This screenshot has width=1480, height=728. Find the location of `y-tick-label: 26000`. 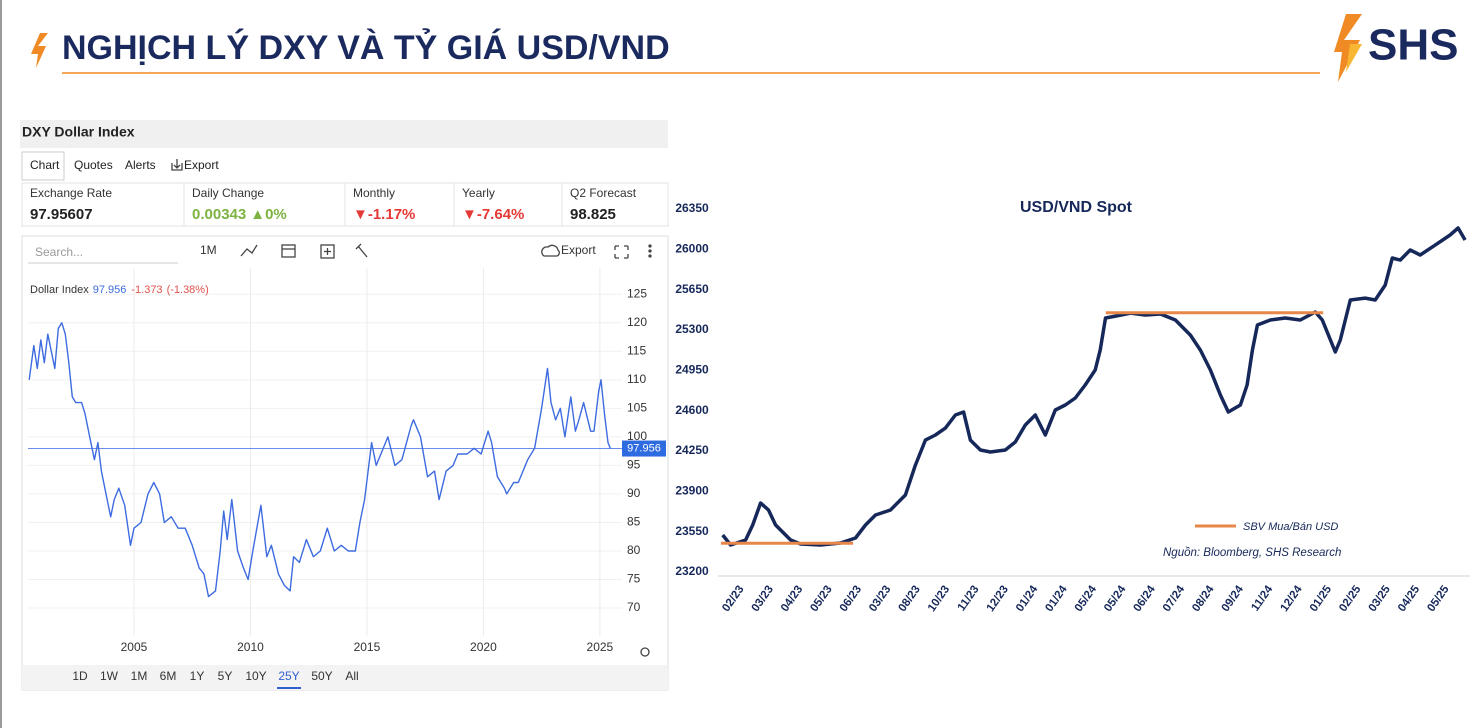

y-tick-label: 26000 is located at coordinates (692, 249).